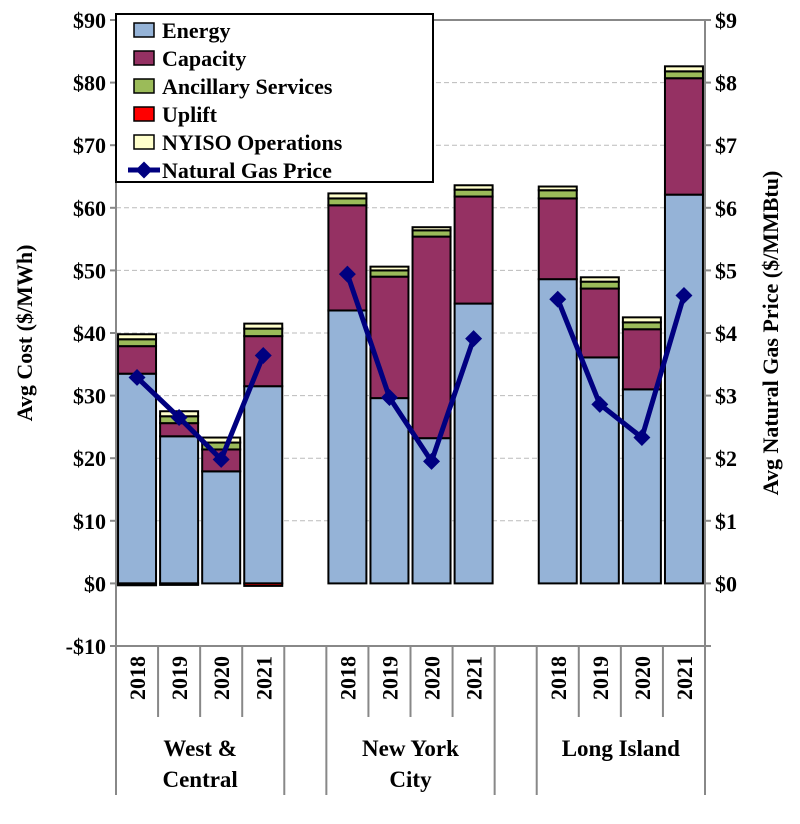  What do you see at coordinates (89, 458) in the screenshot?
I see `y-tick-label: $20` at bounding box center [89, 458].